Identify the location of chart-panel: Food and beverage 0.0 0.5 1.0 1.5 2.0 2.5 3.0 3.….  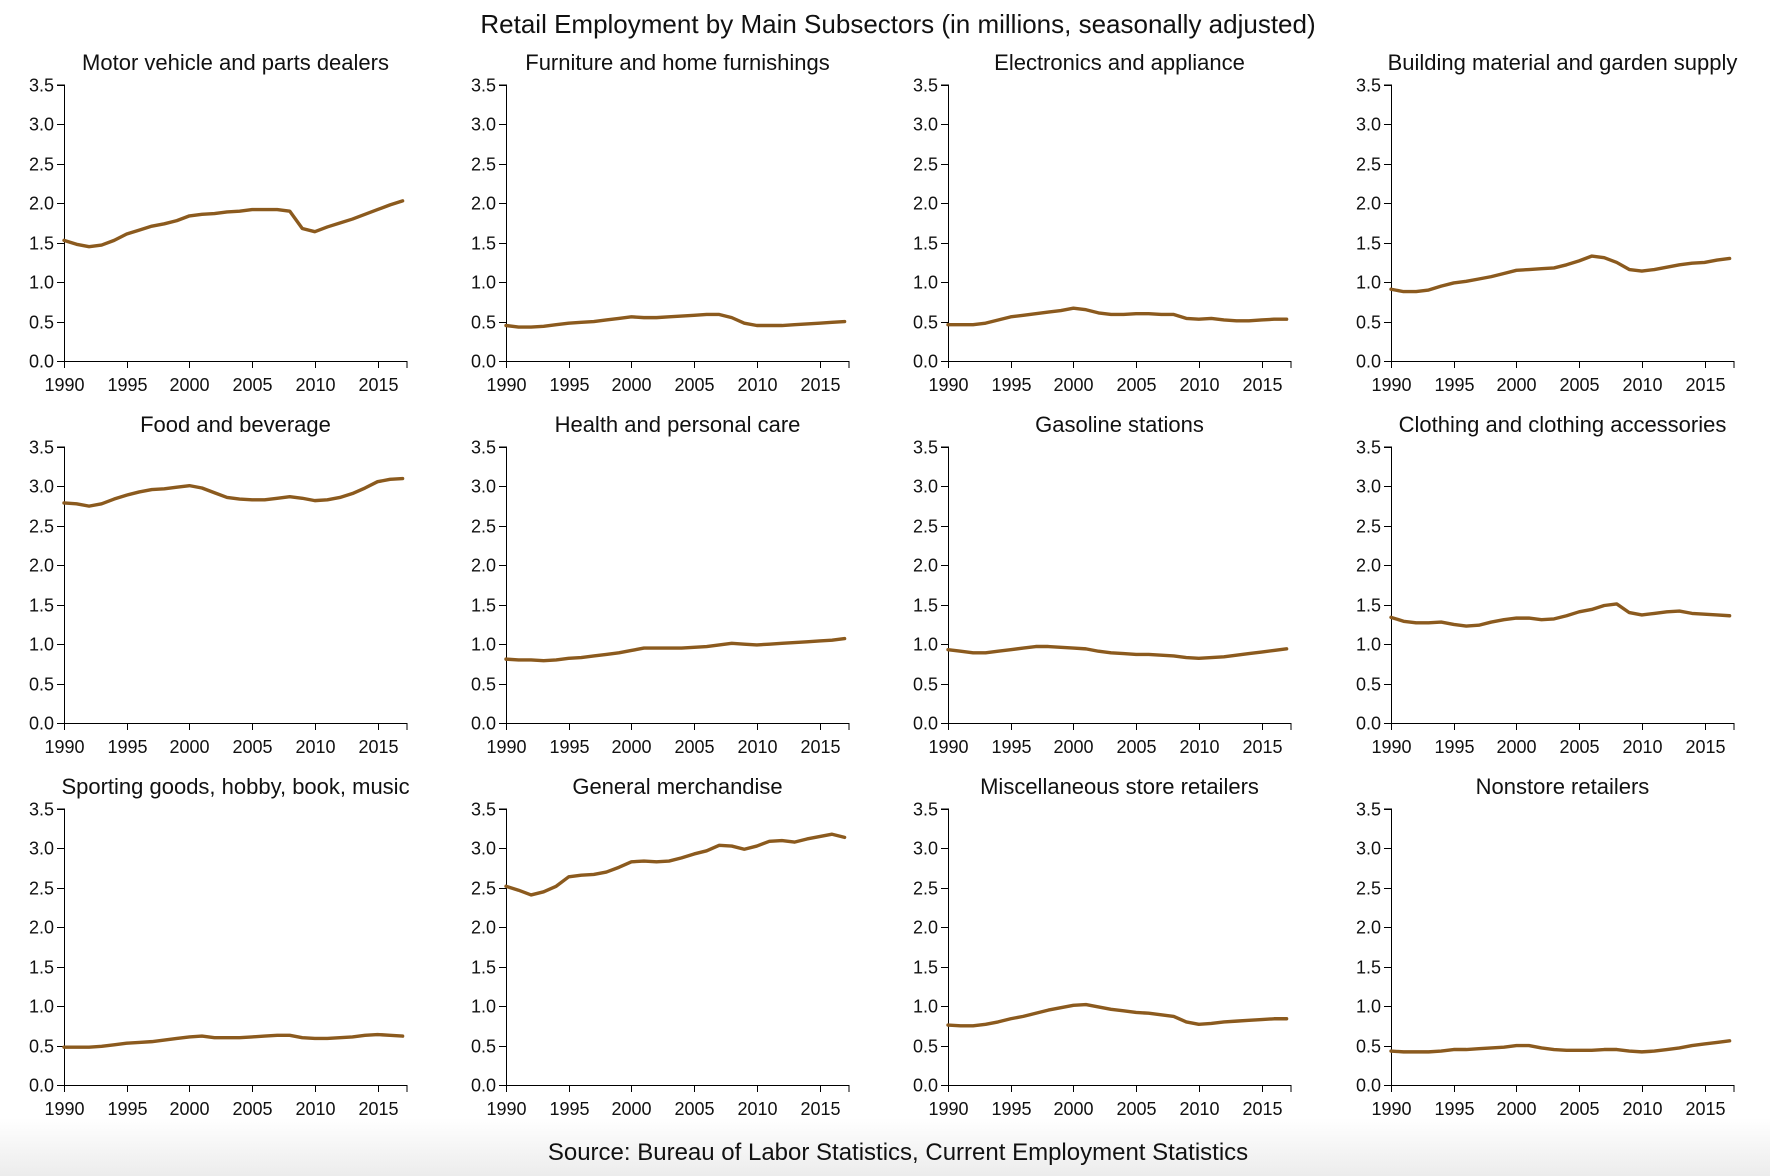
(218, 584).